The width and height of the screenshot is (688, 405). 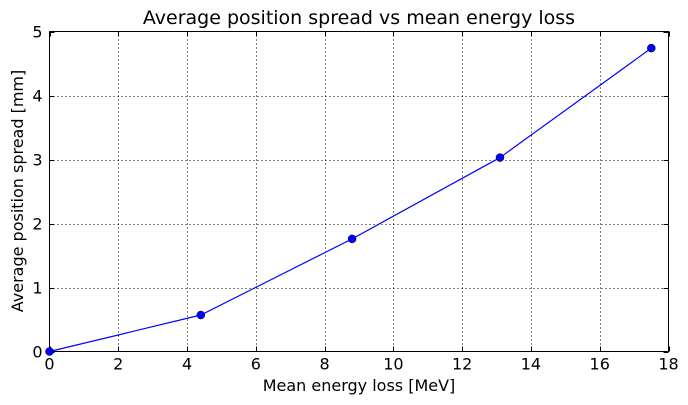 I want to click on x-tick-label: 18, so click(x=668, y=364).